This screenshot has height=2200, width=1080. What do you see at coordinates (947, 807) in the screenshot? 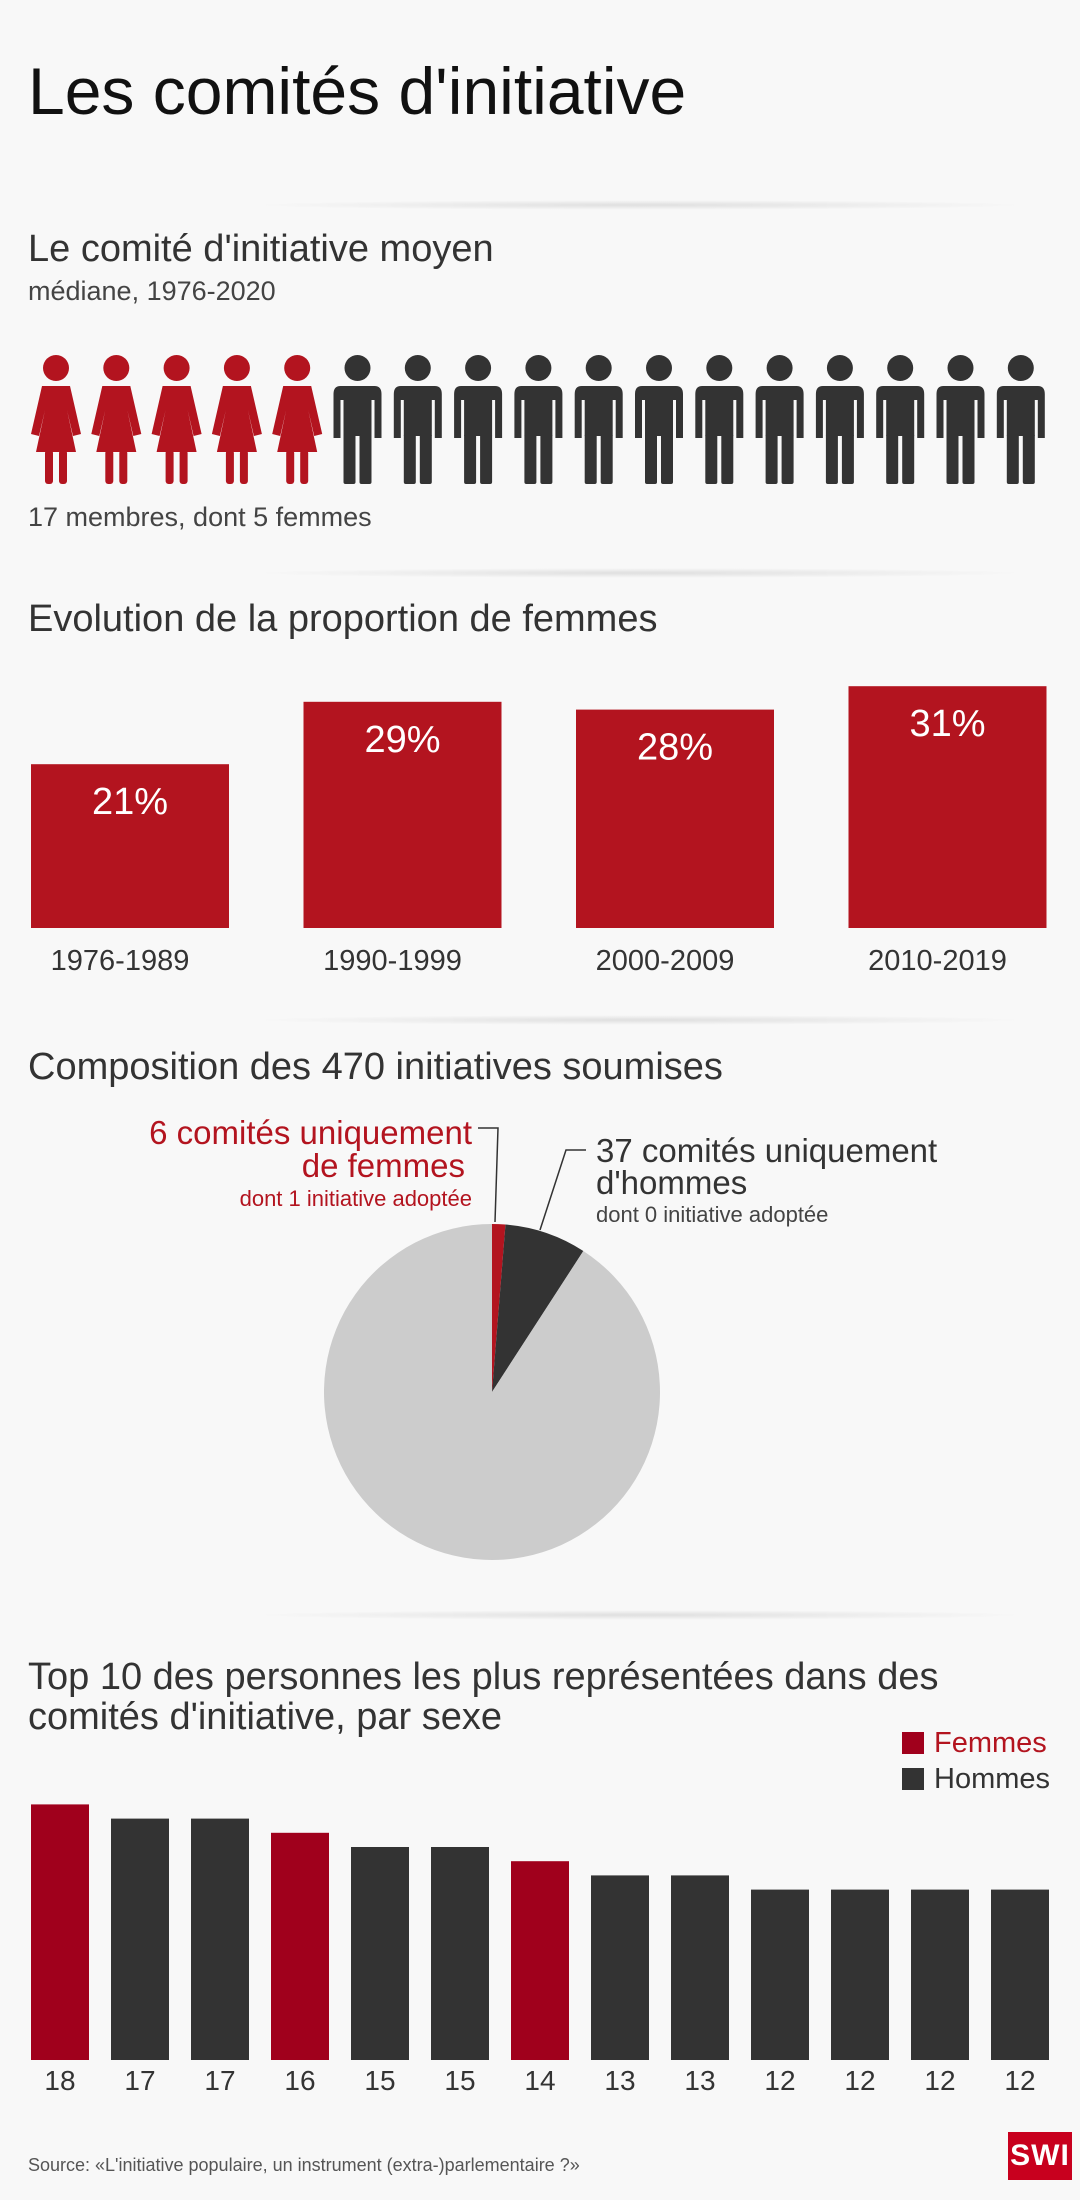
I see `bar-2010-2019` at bounding box center [947, 807].